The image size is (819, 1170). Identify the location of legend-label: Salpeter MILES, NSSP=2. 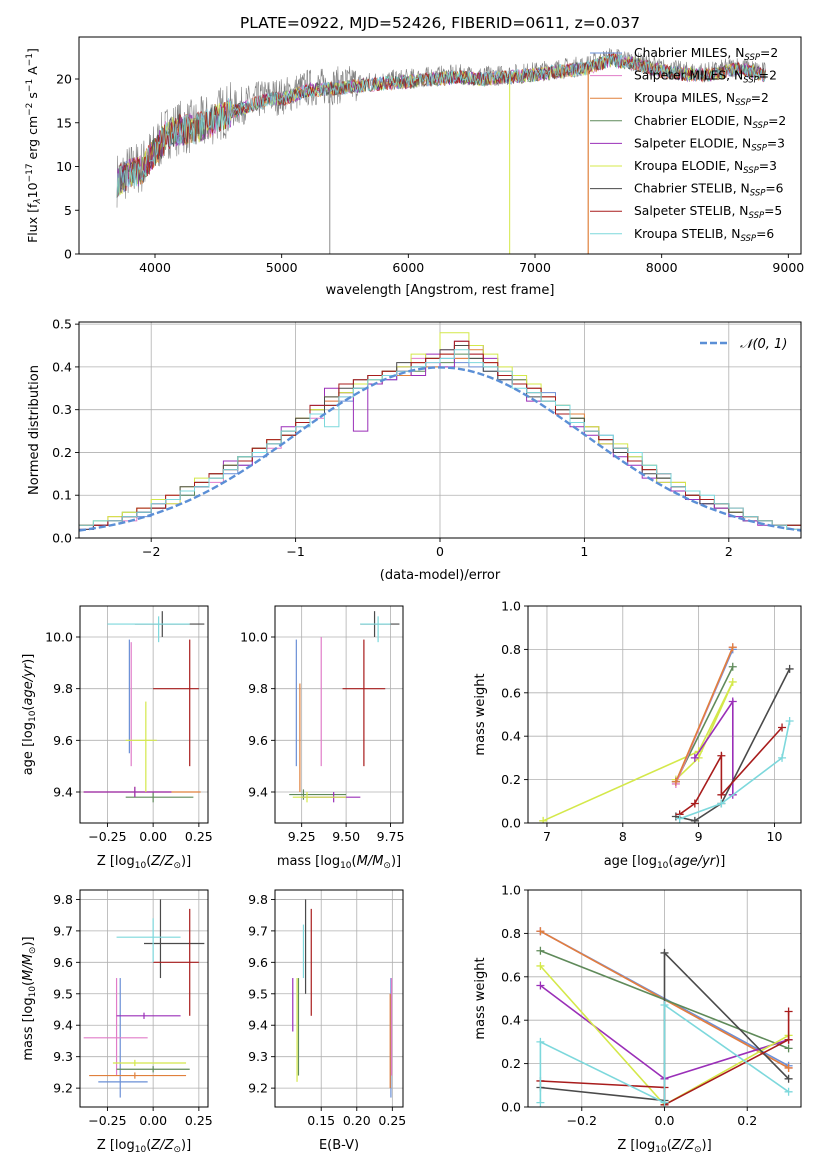
(705, 77).